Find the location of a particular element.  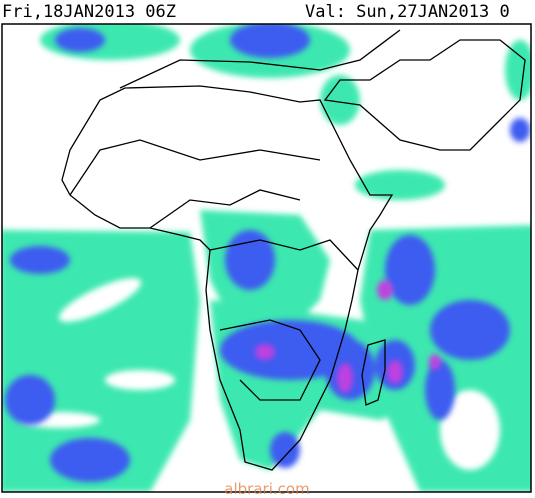

watermark: albrari.com is located at coordinates (266, 489).